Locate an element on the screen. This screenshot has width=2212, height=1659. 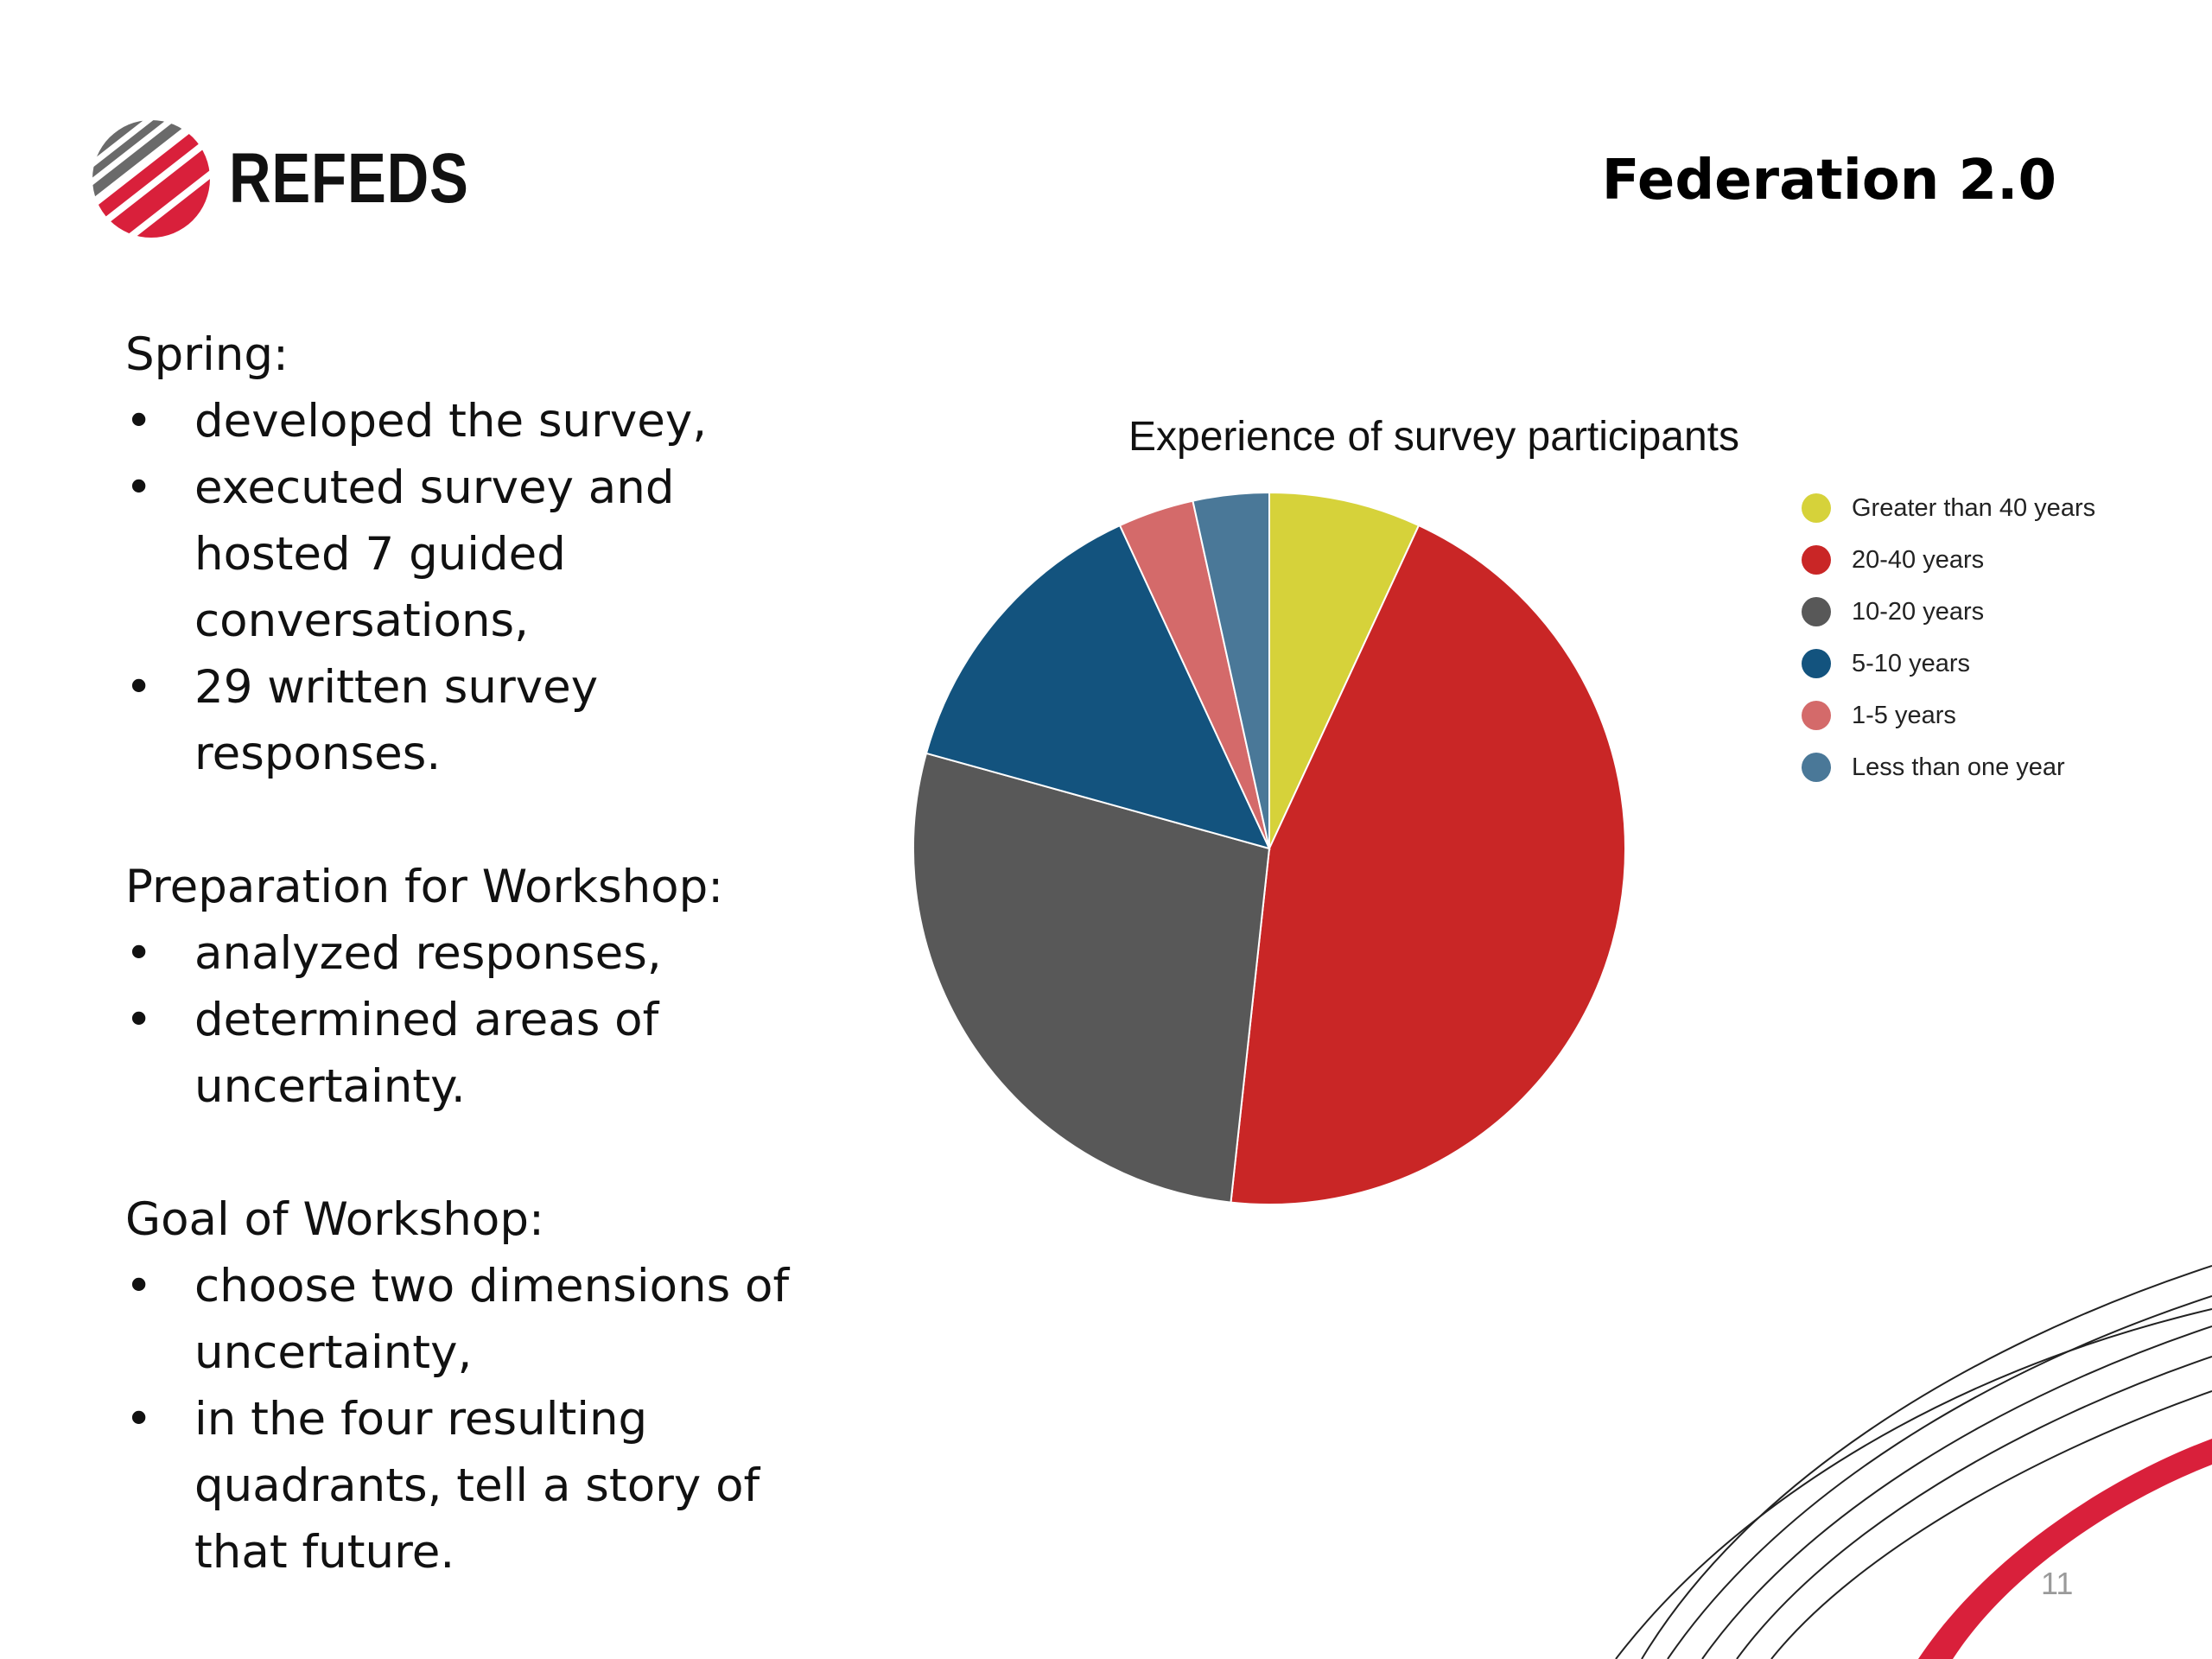
bullet-item: • 29 written survey responses. is located at coordinates (479, 720).